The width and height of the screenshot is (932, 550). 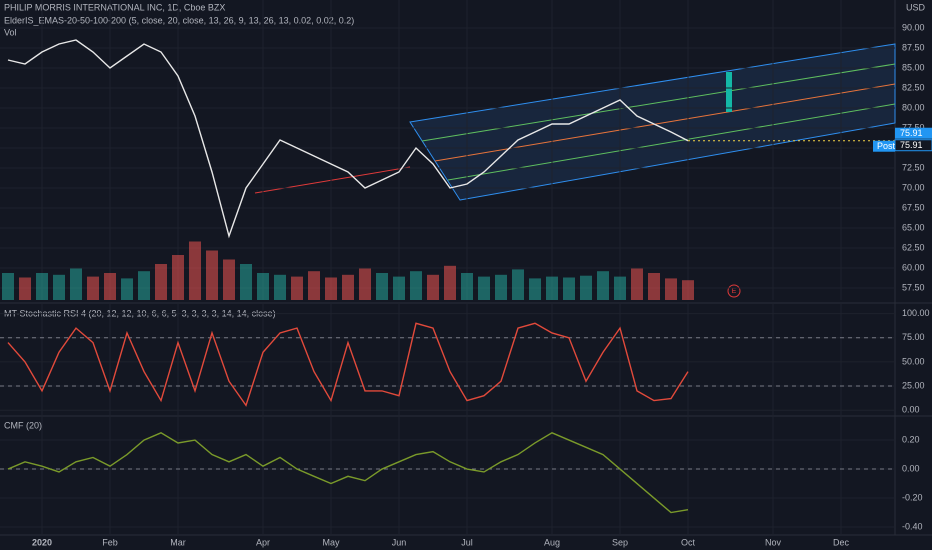 I want to click on y-tick-label: 65.00, so click(x=913, y=227).